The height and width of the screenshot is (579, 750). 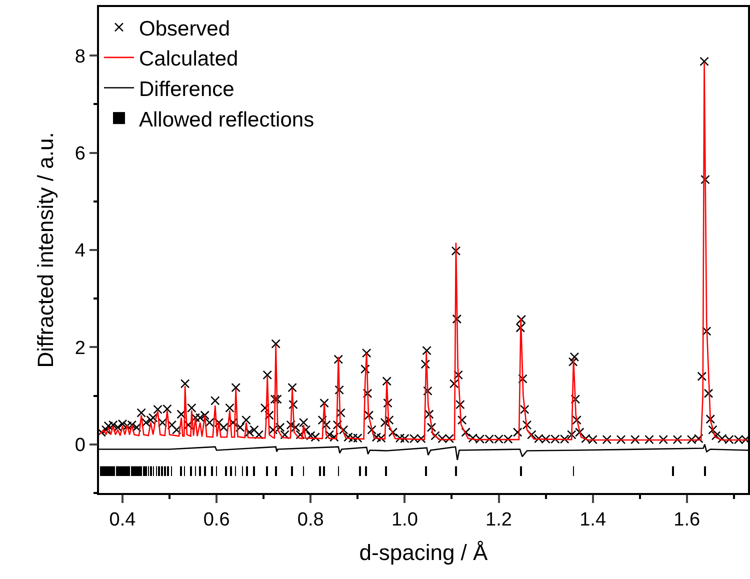 I want to click on text: 1.0, so click(x=404, y=520).